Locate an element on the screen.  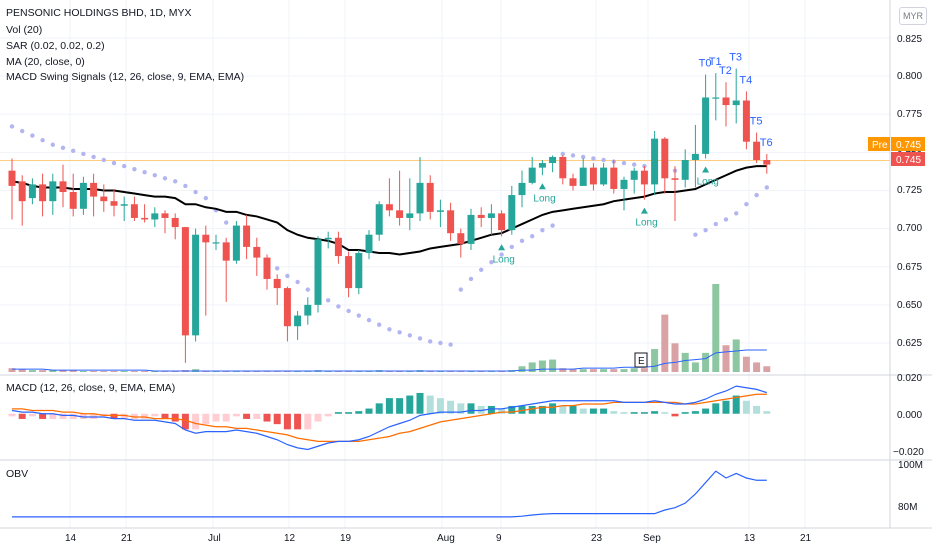
long-signal-arrow is located at coordinates (706, 169).